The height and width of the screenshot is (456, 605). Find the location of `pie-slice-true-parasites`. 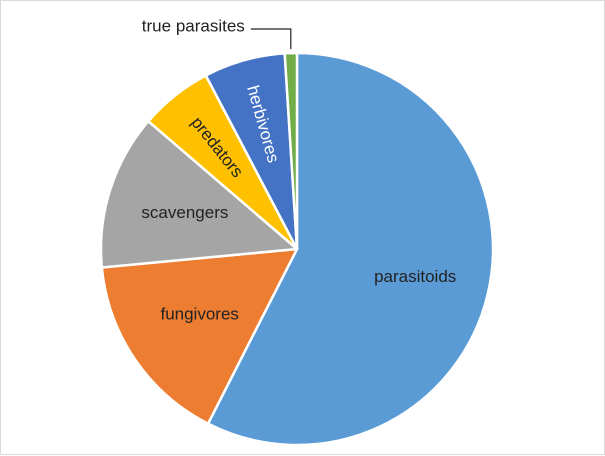

pie-slice-true-parasites is located at coordinates (291, 151).